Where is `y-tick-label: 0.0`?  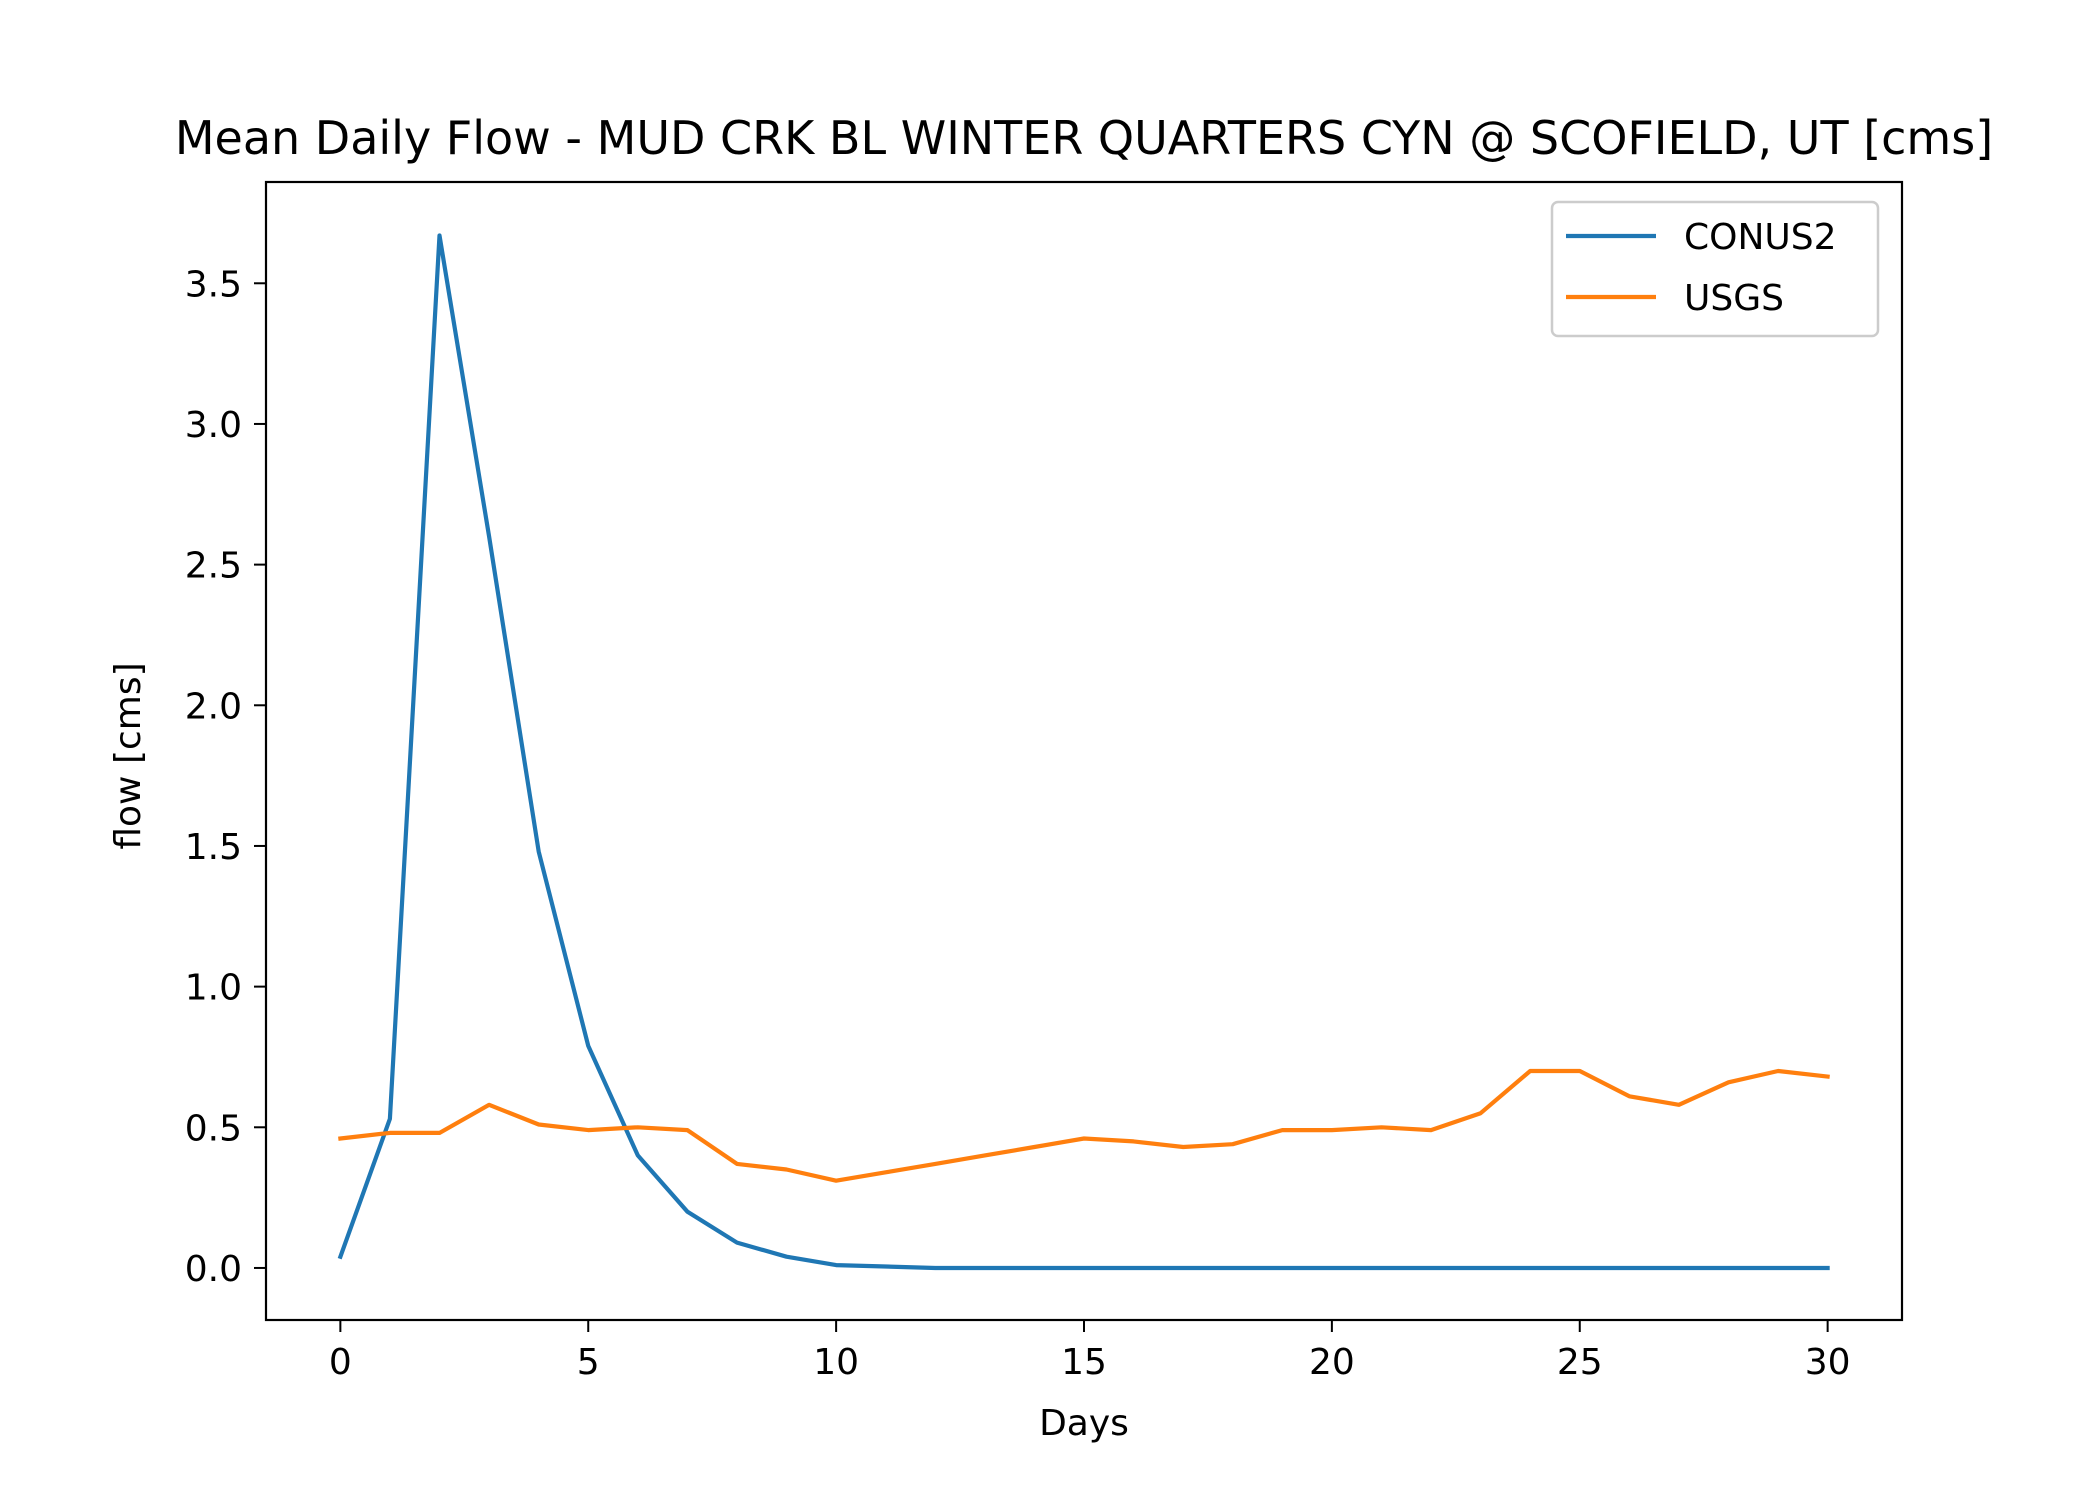
y-tick-label: 0.0 is located at coordinates (213, 1269).